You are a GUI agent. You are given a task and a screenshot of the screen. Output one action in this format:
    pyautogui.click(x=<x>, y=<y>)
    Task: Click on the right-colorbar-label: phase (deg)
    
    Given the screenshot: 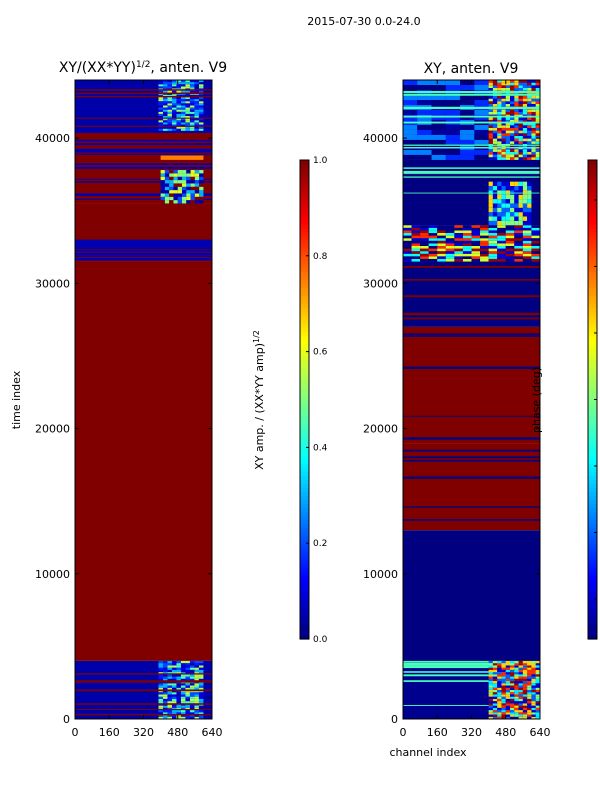 What is the action you would take?
    pyautogui.click(x=536, y=400)
    